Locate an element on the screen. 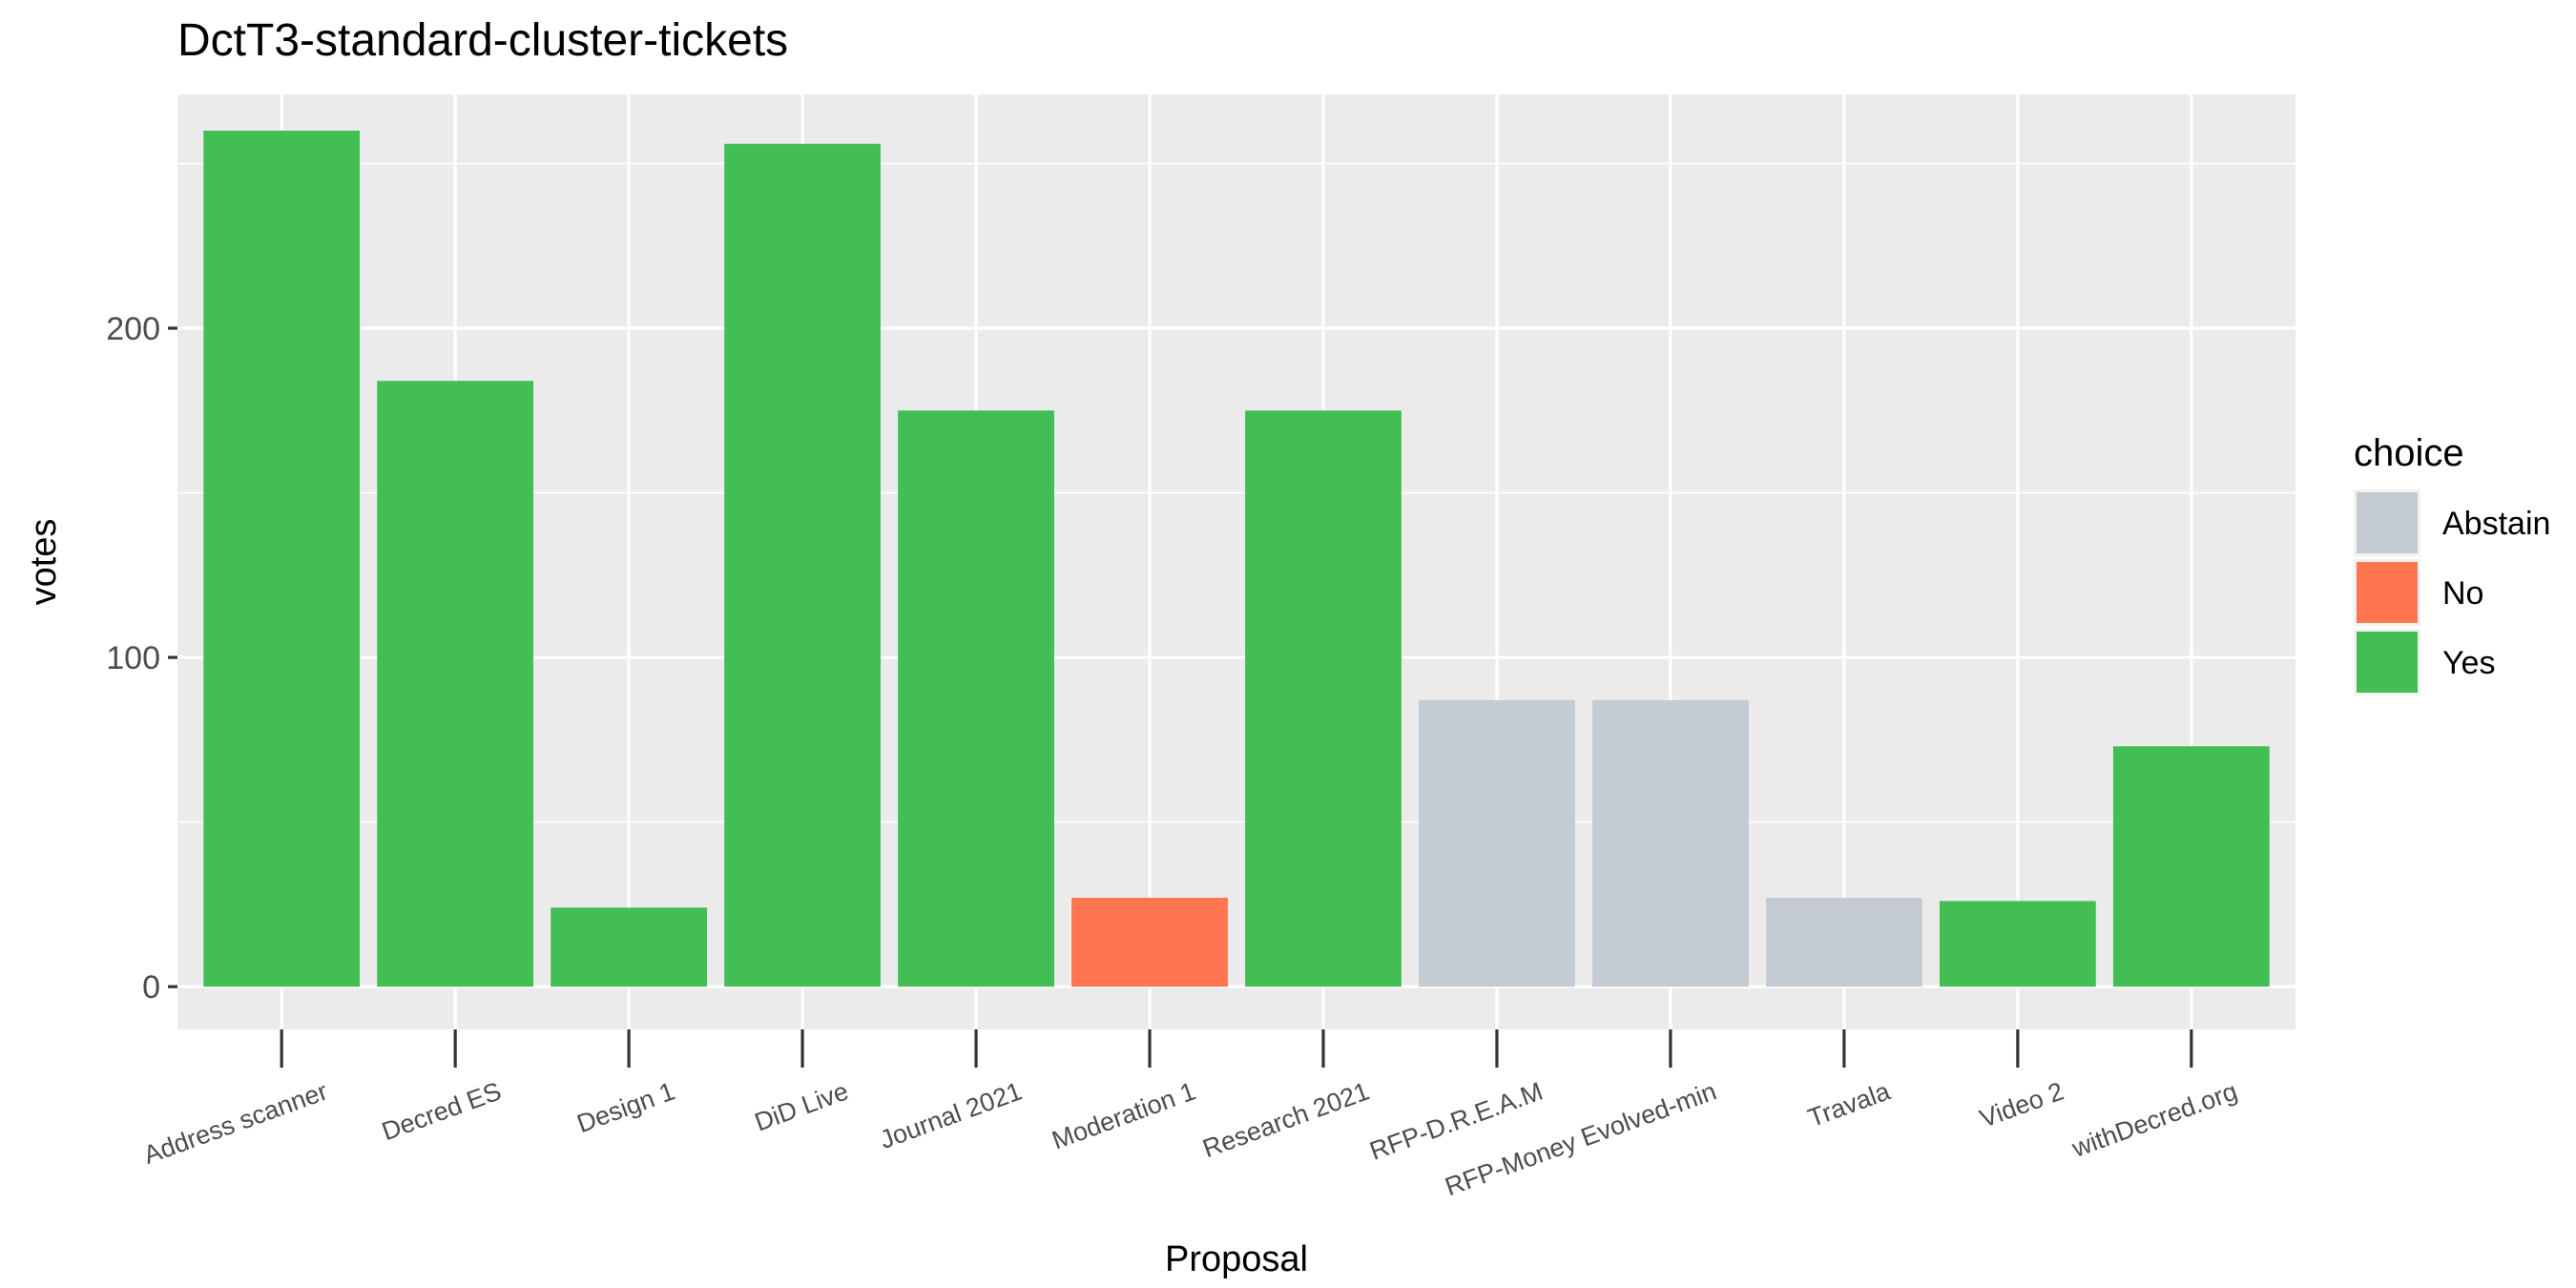 This screenshot has width=2576, height=1288. legend-swatch-abstain is located at coordinates (2387, 522).